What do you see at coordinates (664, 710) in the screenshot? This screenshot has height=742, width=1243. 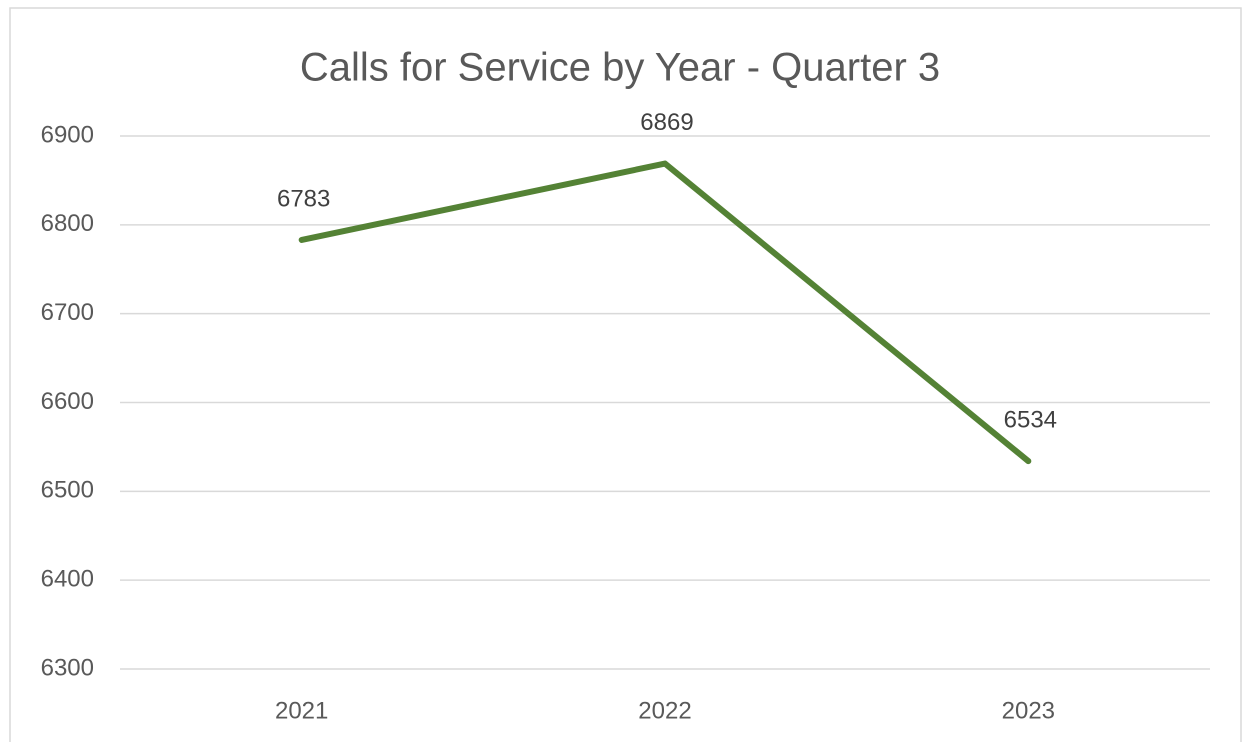 I see `x-tick-label: 2022` at bounding box center [664, 710].